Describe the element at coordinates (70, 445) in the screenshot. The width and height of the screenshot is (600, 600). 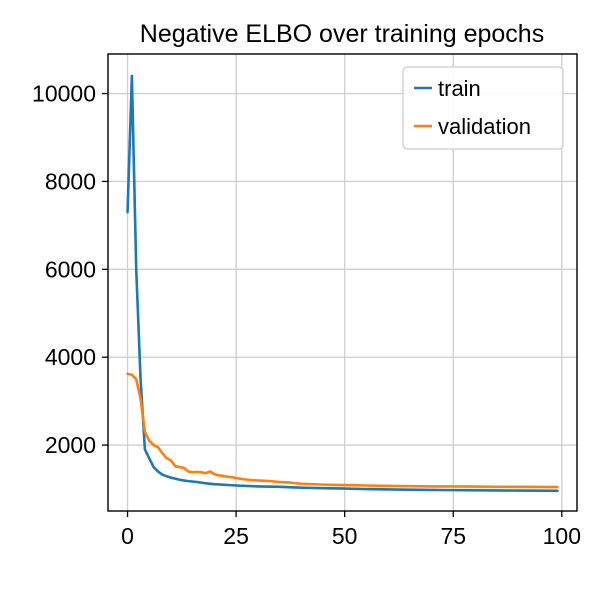
I see `y-tick-label: 2000` at that location.